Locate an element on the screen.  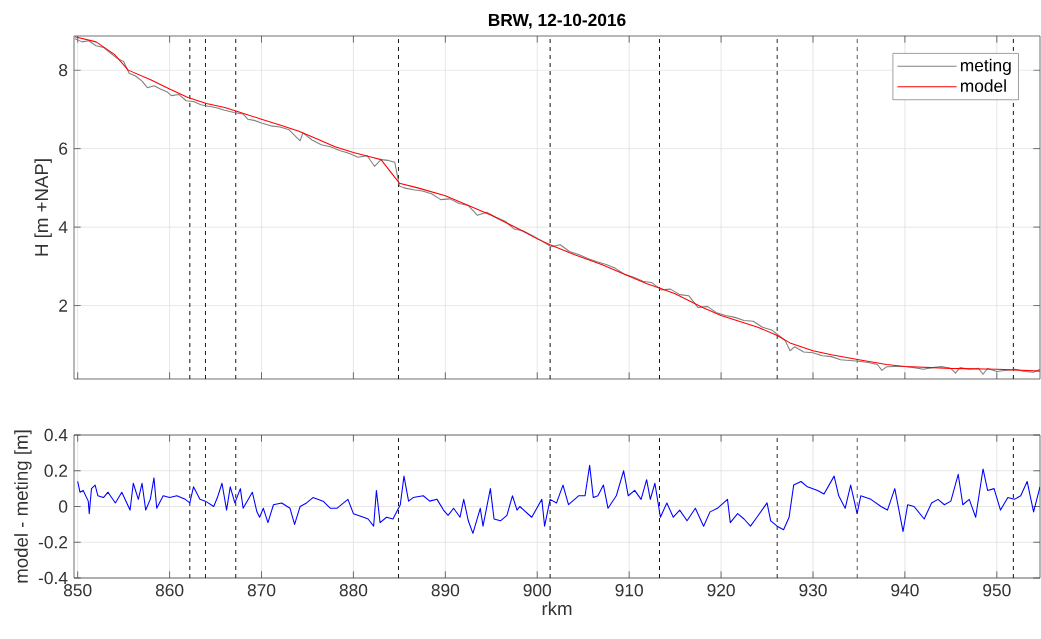
x-tick-label: 910 is located at coordinates (629, 590).